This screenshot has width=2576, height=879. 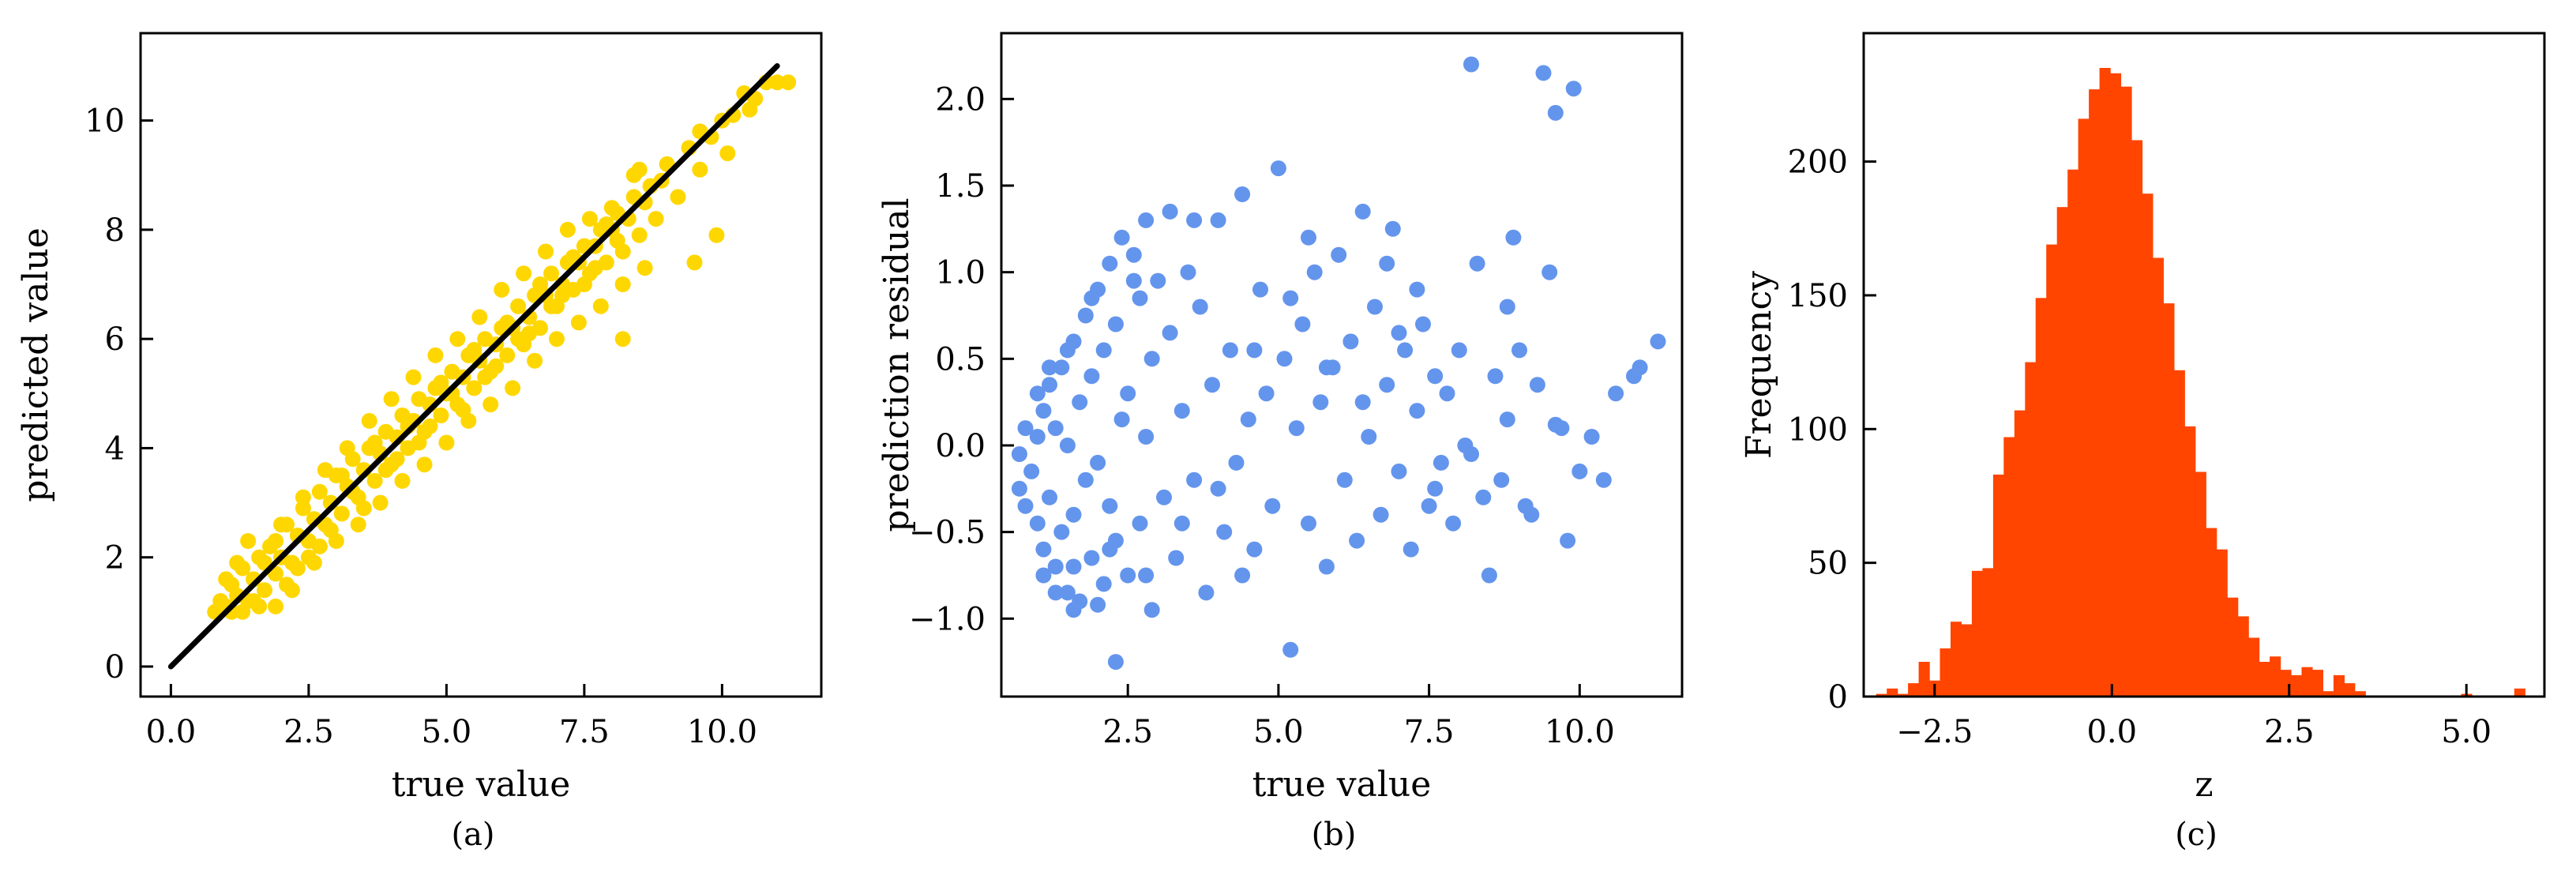 I want to click on panel-a-ytick-label-0: 0, so click(x=115, y=667).